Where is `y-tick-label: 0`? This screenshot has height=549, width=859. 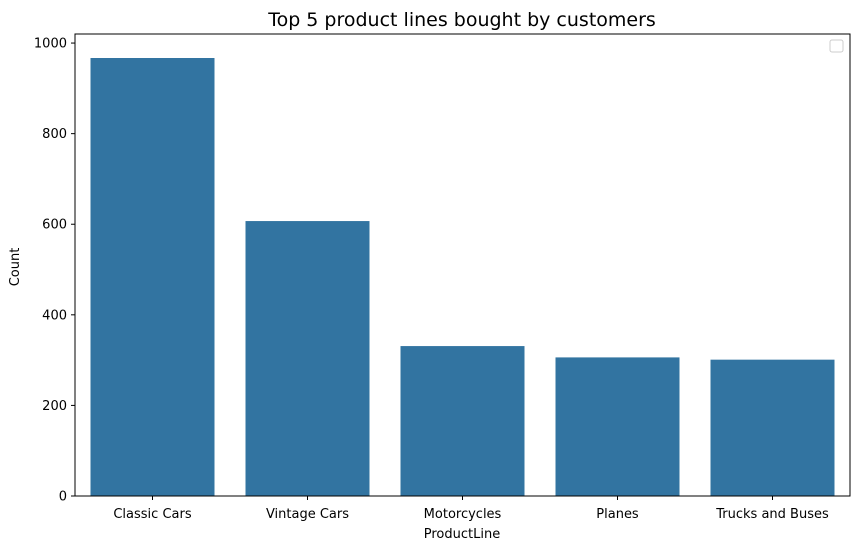
y-tick-label: 0 is located at coordinates (63, 497).